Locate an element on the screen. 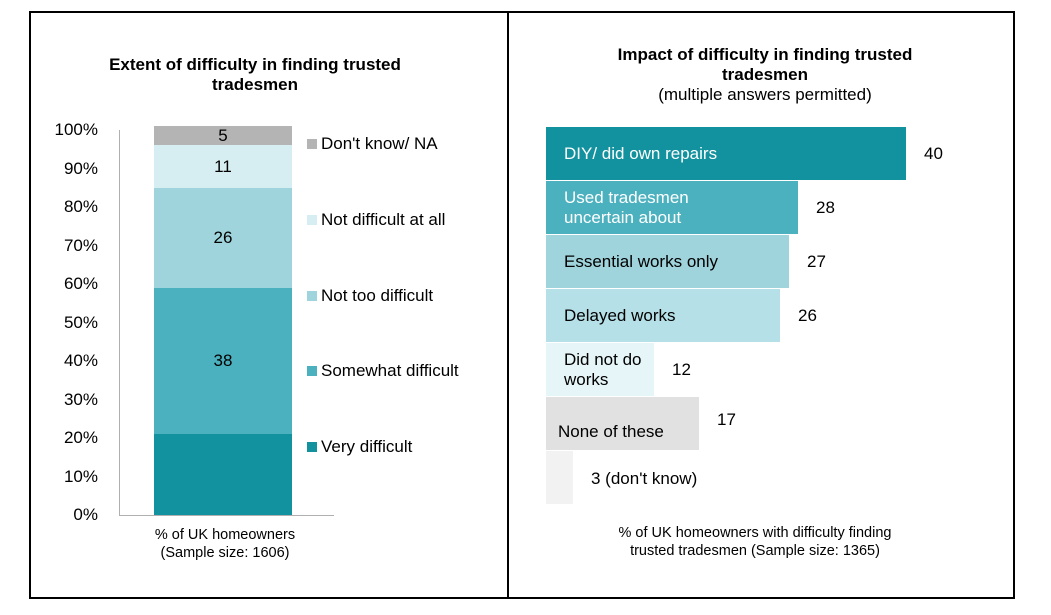  stack-data-label: 38 is located at coordinates (223, 360).